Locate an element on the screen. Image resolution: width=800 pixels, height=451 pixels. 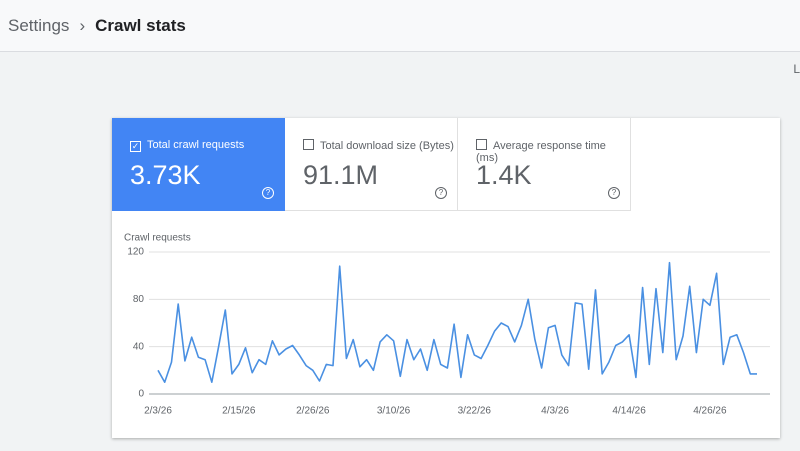
metric-label: Total download size (Bytes) is located at coordinates (378, 145).